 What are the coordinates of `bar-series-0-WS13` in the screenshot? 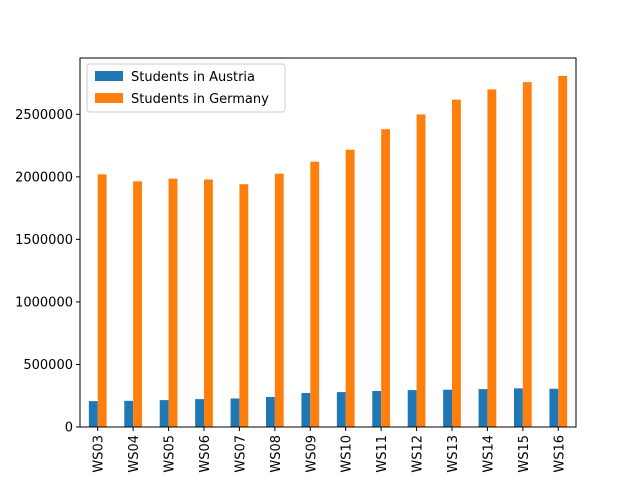 It's located at (447, 408).